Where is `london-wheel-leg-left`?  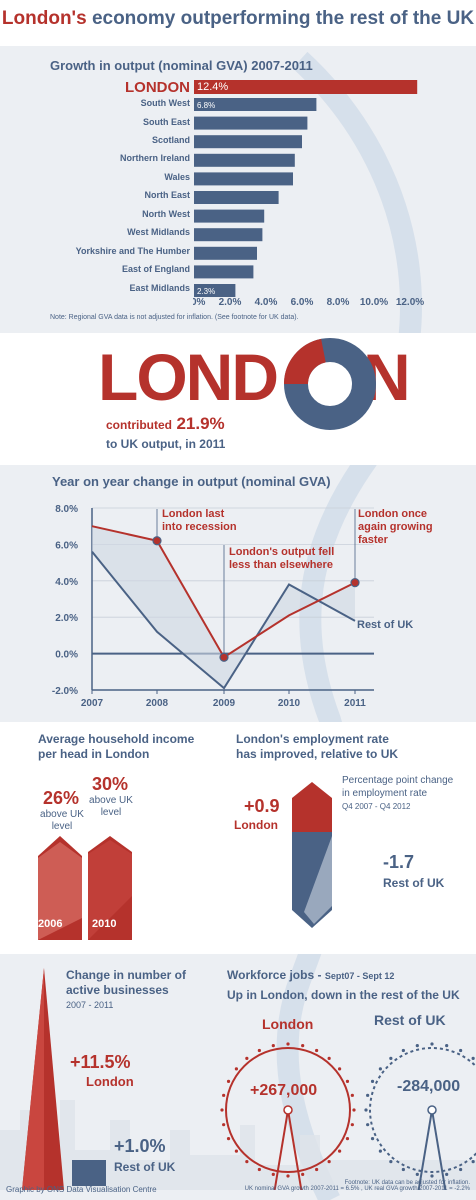
london-wheel-leg-left is located at coordinates (281, 1149).